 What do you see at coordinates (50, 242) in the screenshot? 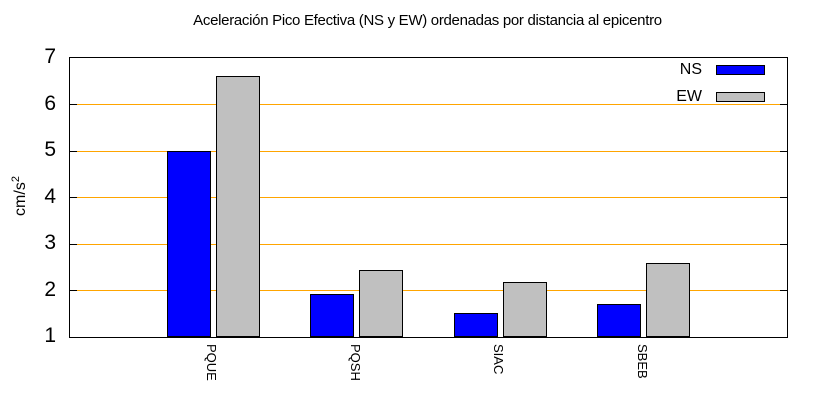
I see `y-tick-label-3: 3` at bounding box center [50, 242].